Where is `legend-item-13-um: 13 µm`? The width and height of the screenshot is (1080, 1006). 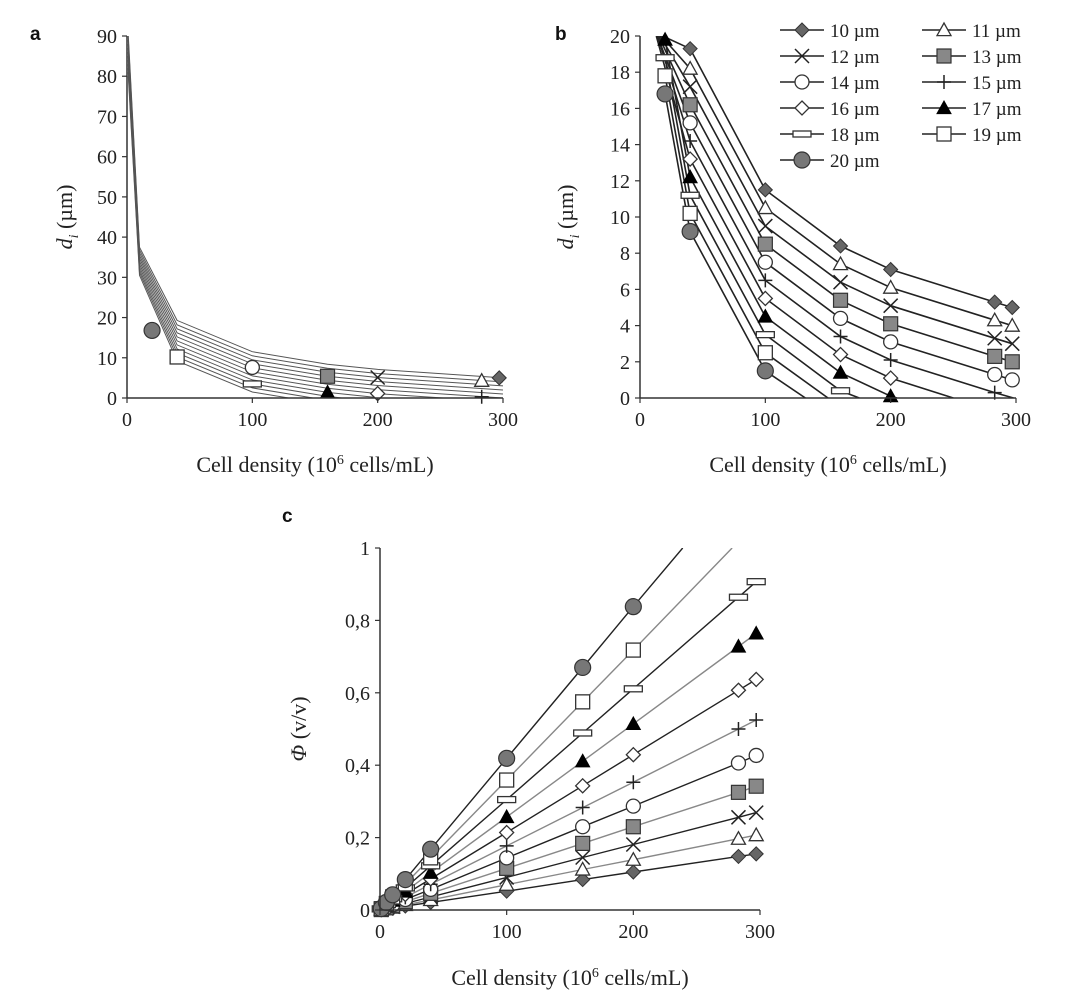
legend-item-13-um: 13 µm is located at coordinates (972, 57).